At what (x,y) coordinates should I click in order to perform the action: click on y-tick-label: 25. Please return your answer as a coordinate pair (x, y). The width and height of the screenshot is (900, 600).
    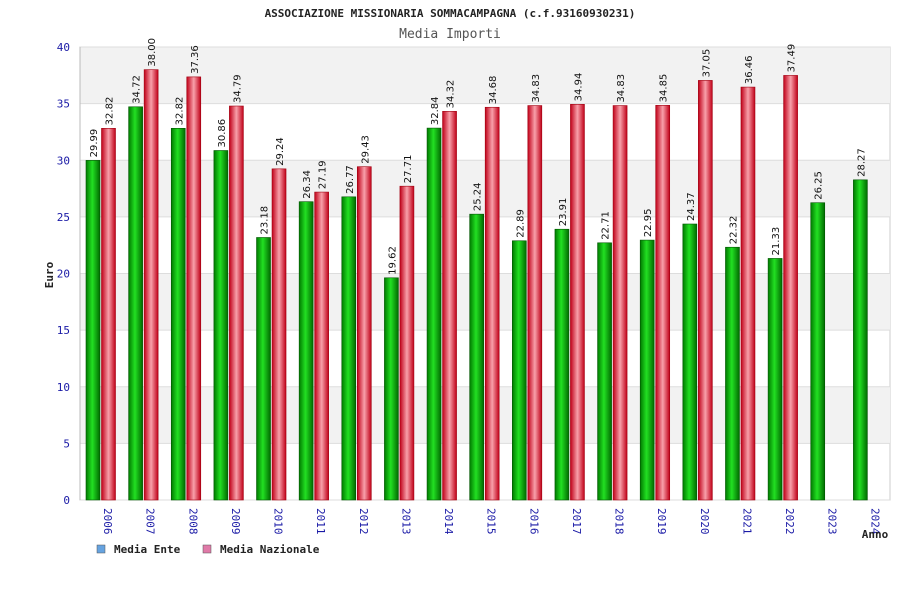
    Looking at the image, I should click on (63, 217).